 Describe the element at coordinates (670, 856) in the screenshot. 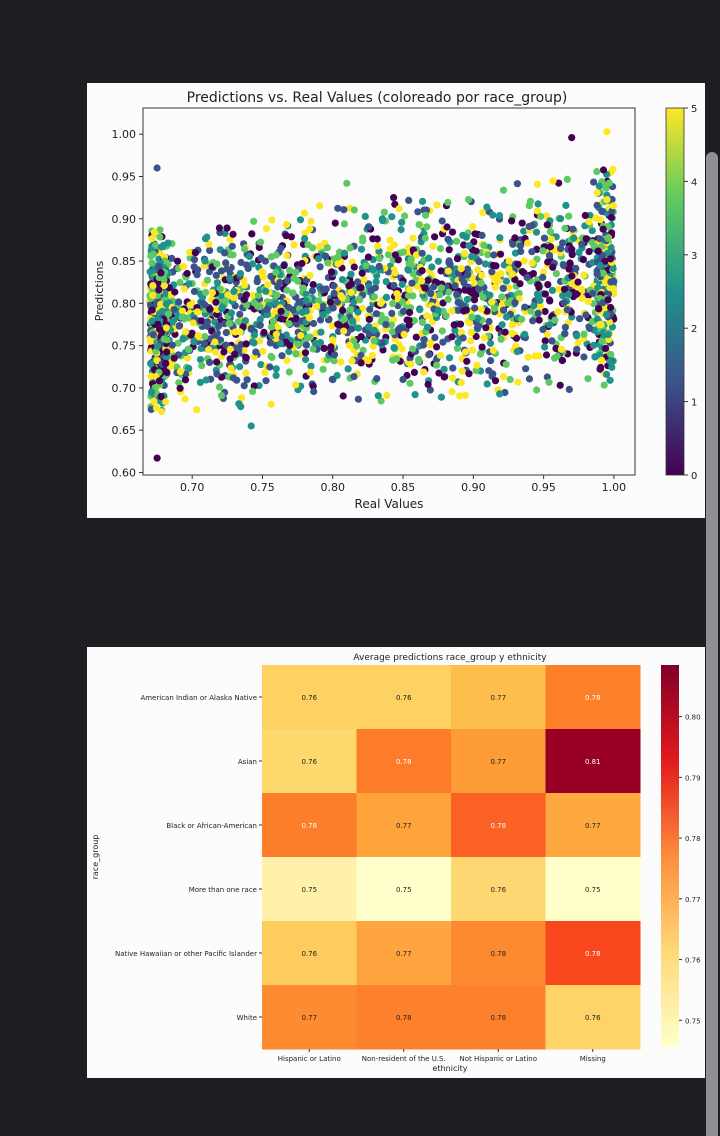

I see `heatmap-colorbar` at that location.